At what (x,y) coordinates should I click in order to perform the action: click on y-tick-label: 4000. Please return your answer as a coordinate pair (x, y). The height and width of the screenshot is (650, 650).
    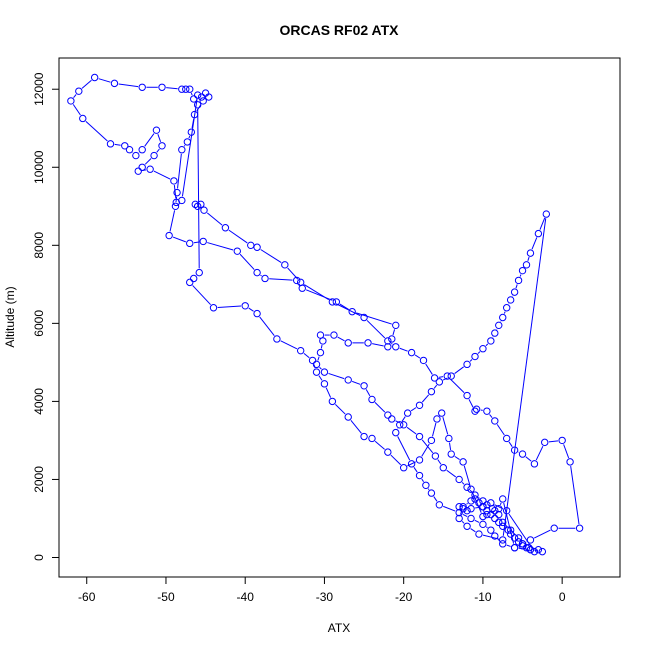
    Looking at the image, I should click on (39, 401).